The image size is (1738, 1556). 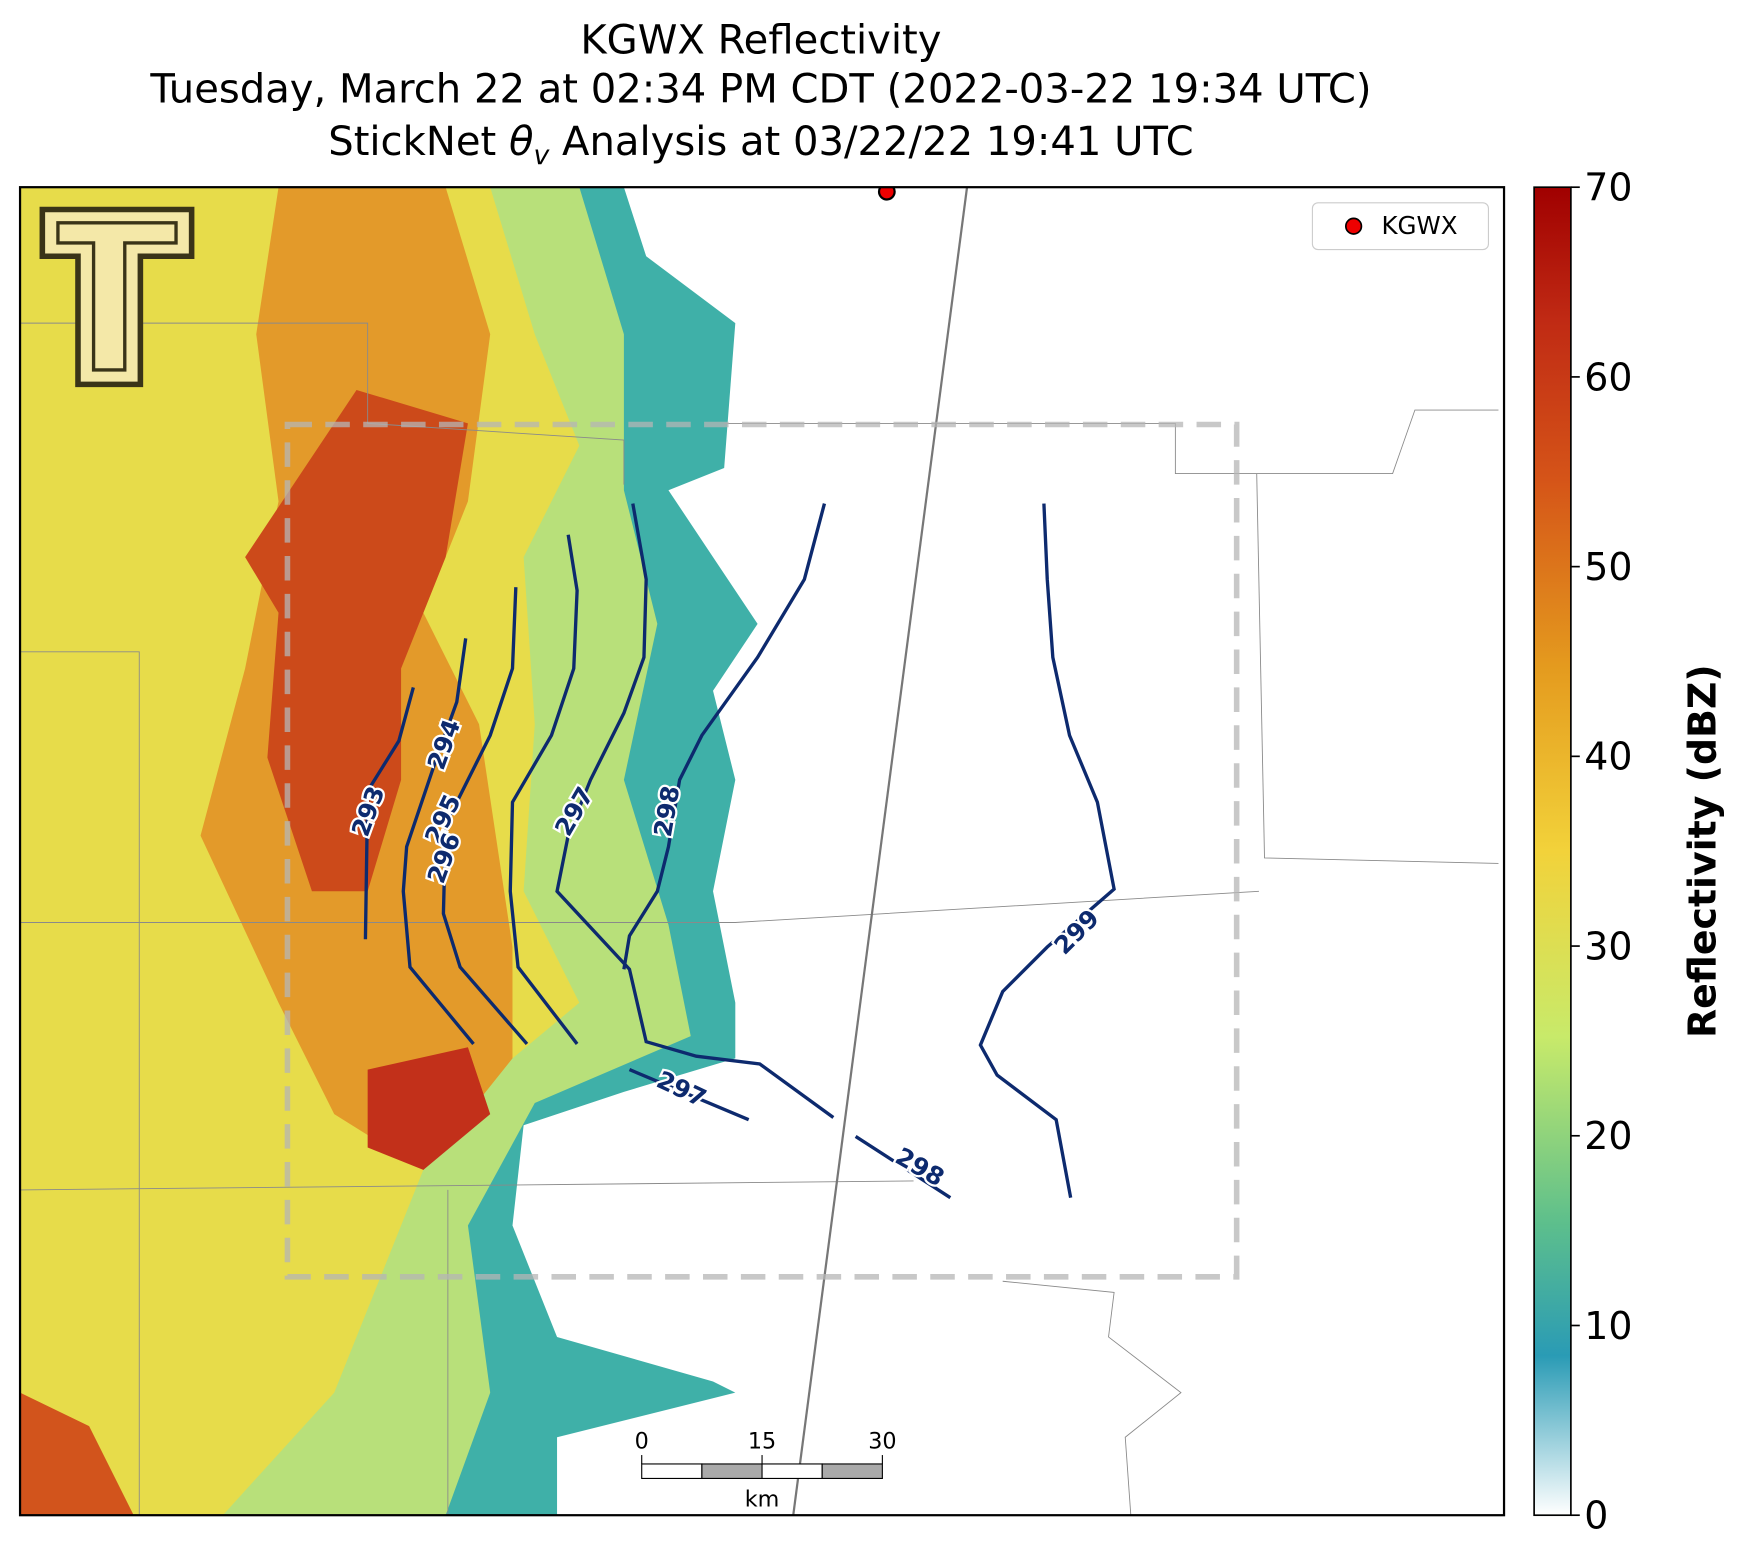 What do you see at coordinates (418, 142) in the screenshot?
I see `title-text: StickNet` at bounding box center [418, 142].